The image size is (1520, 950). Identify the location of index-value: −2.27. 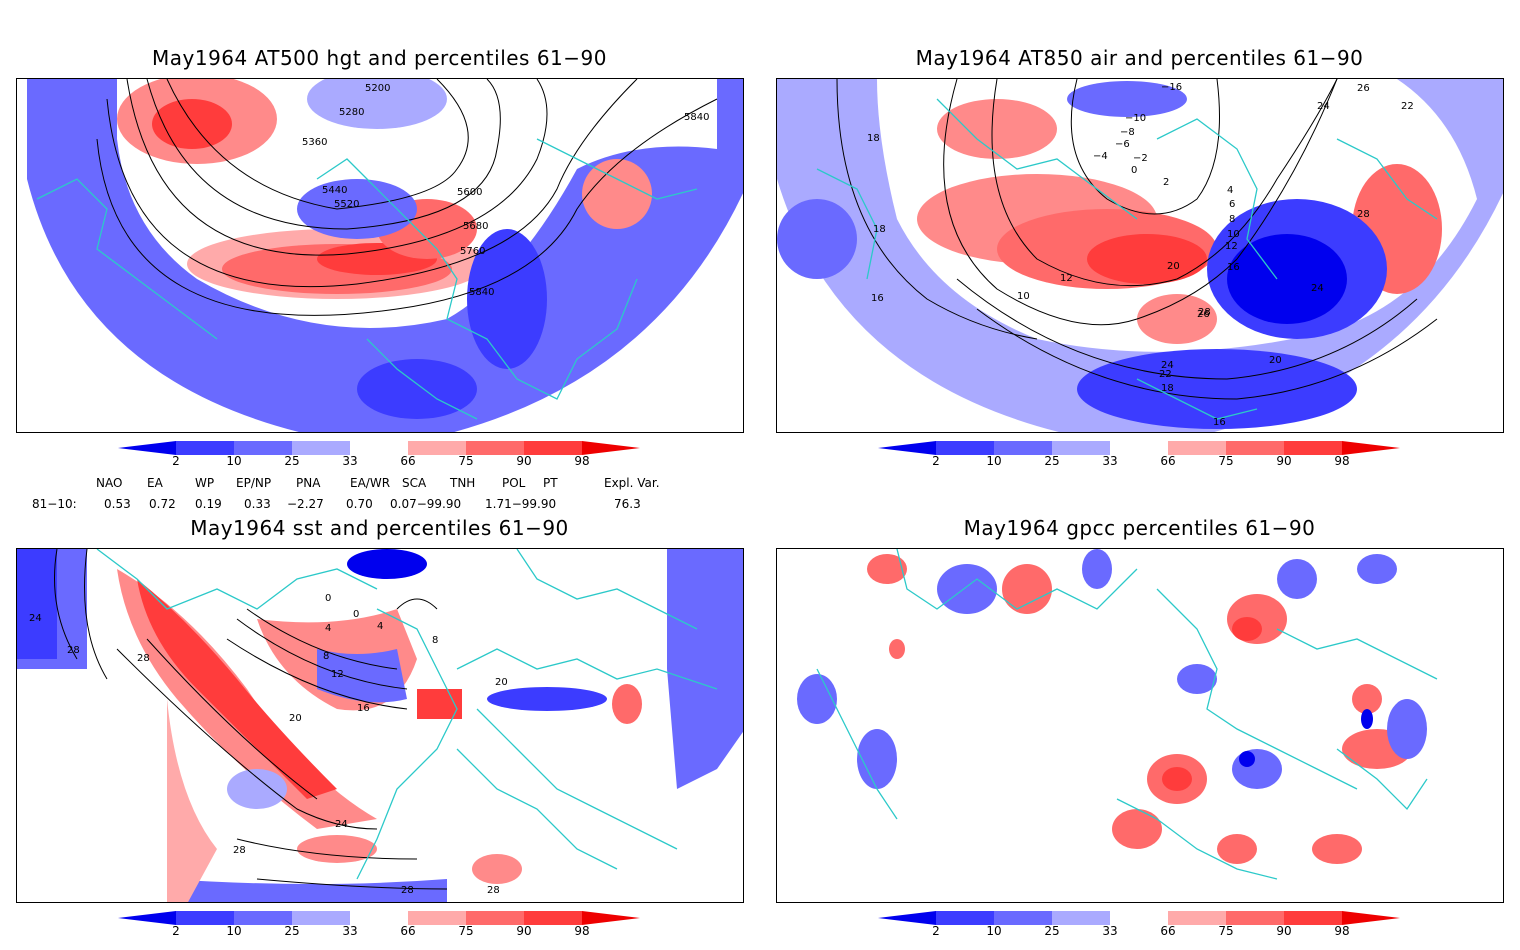
(305, 504).